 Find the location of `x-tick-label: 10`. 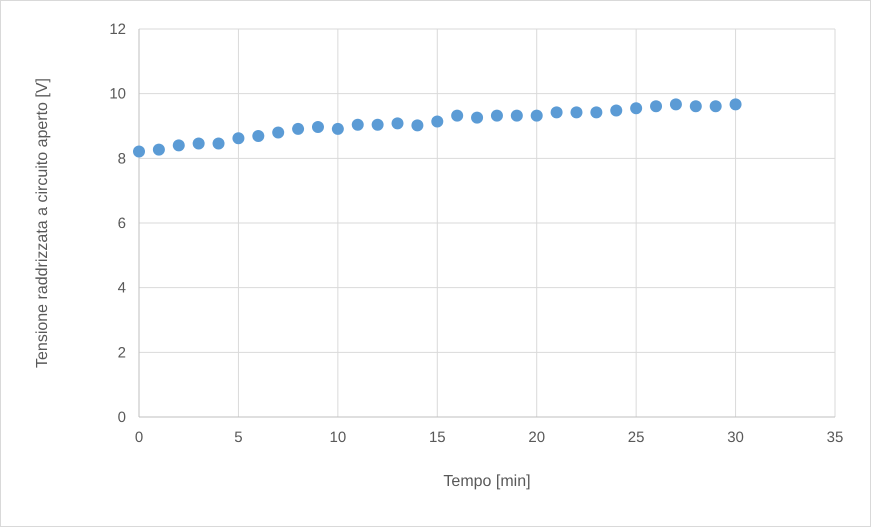

x-tick-label: 10 is located at coordinates (338, 437).